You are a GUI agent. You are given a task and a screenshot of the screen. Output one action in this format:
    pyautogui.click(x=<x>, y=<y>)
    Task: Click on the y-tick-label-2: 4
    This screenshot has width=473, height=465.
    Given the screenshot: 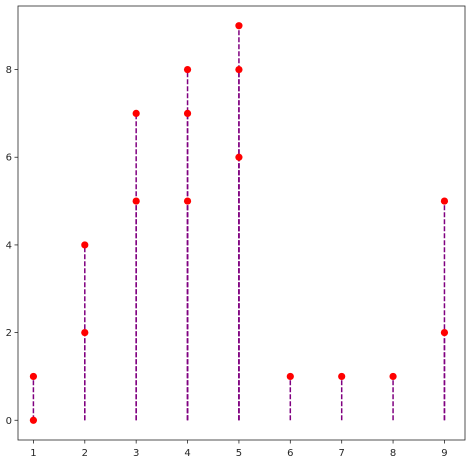 What is the action you would take?
    pyautogui.click(x=9, y=245)
    